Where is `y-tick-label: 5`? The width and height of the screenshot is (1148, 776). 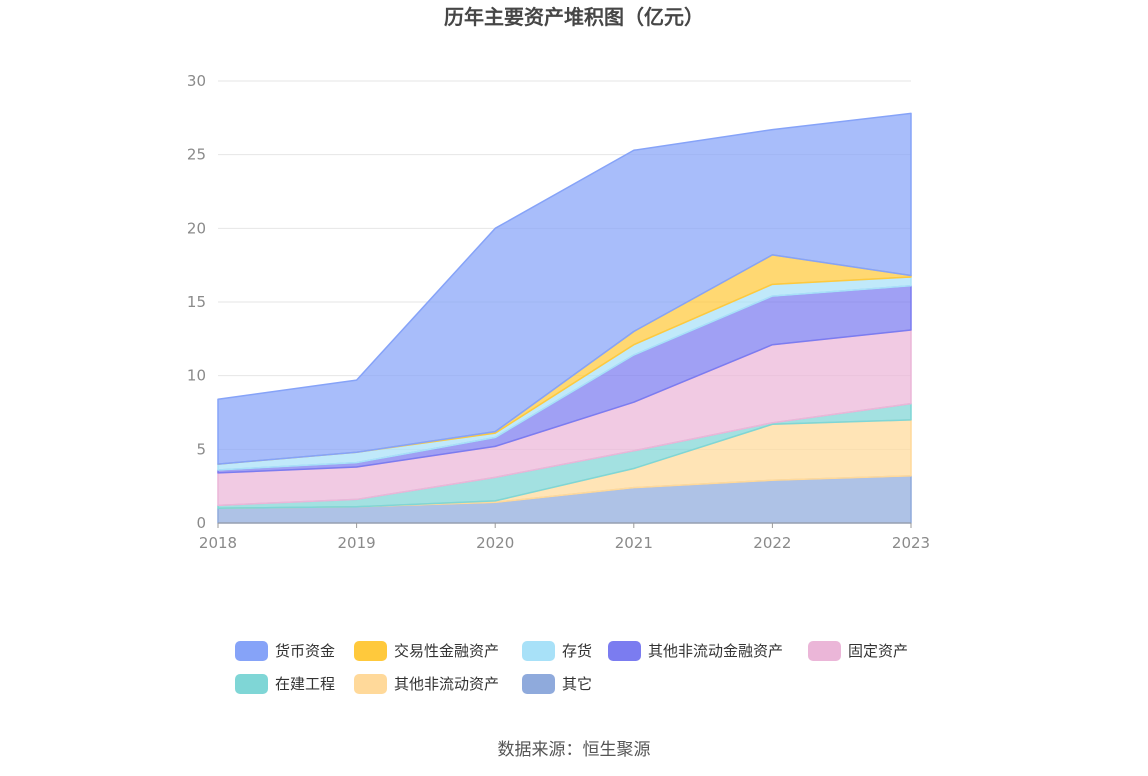 y-tick-label: 5 is located at coordinates (201, 449).